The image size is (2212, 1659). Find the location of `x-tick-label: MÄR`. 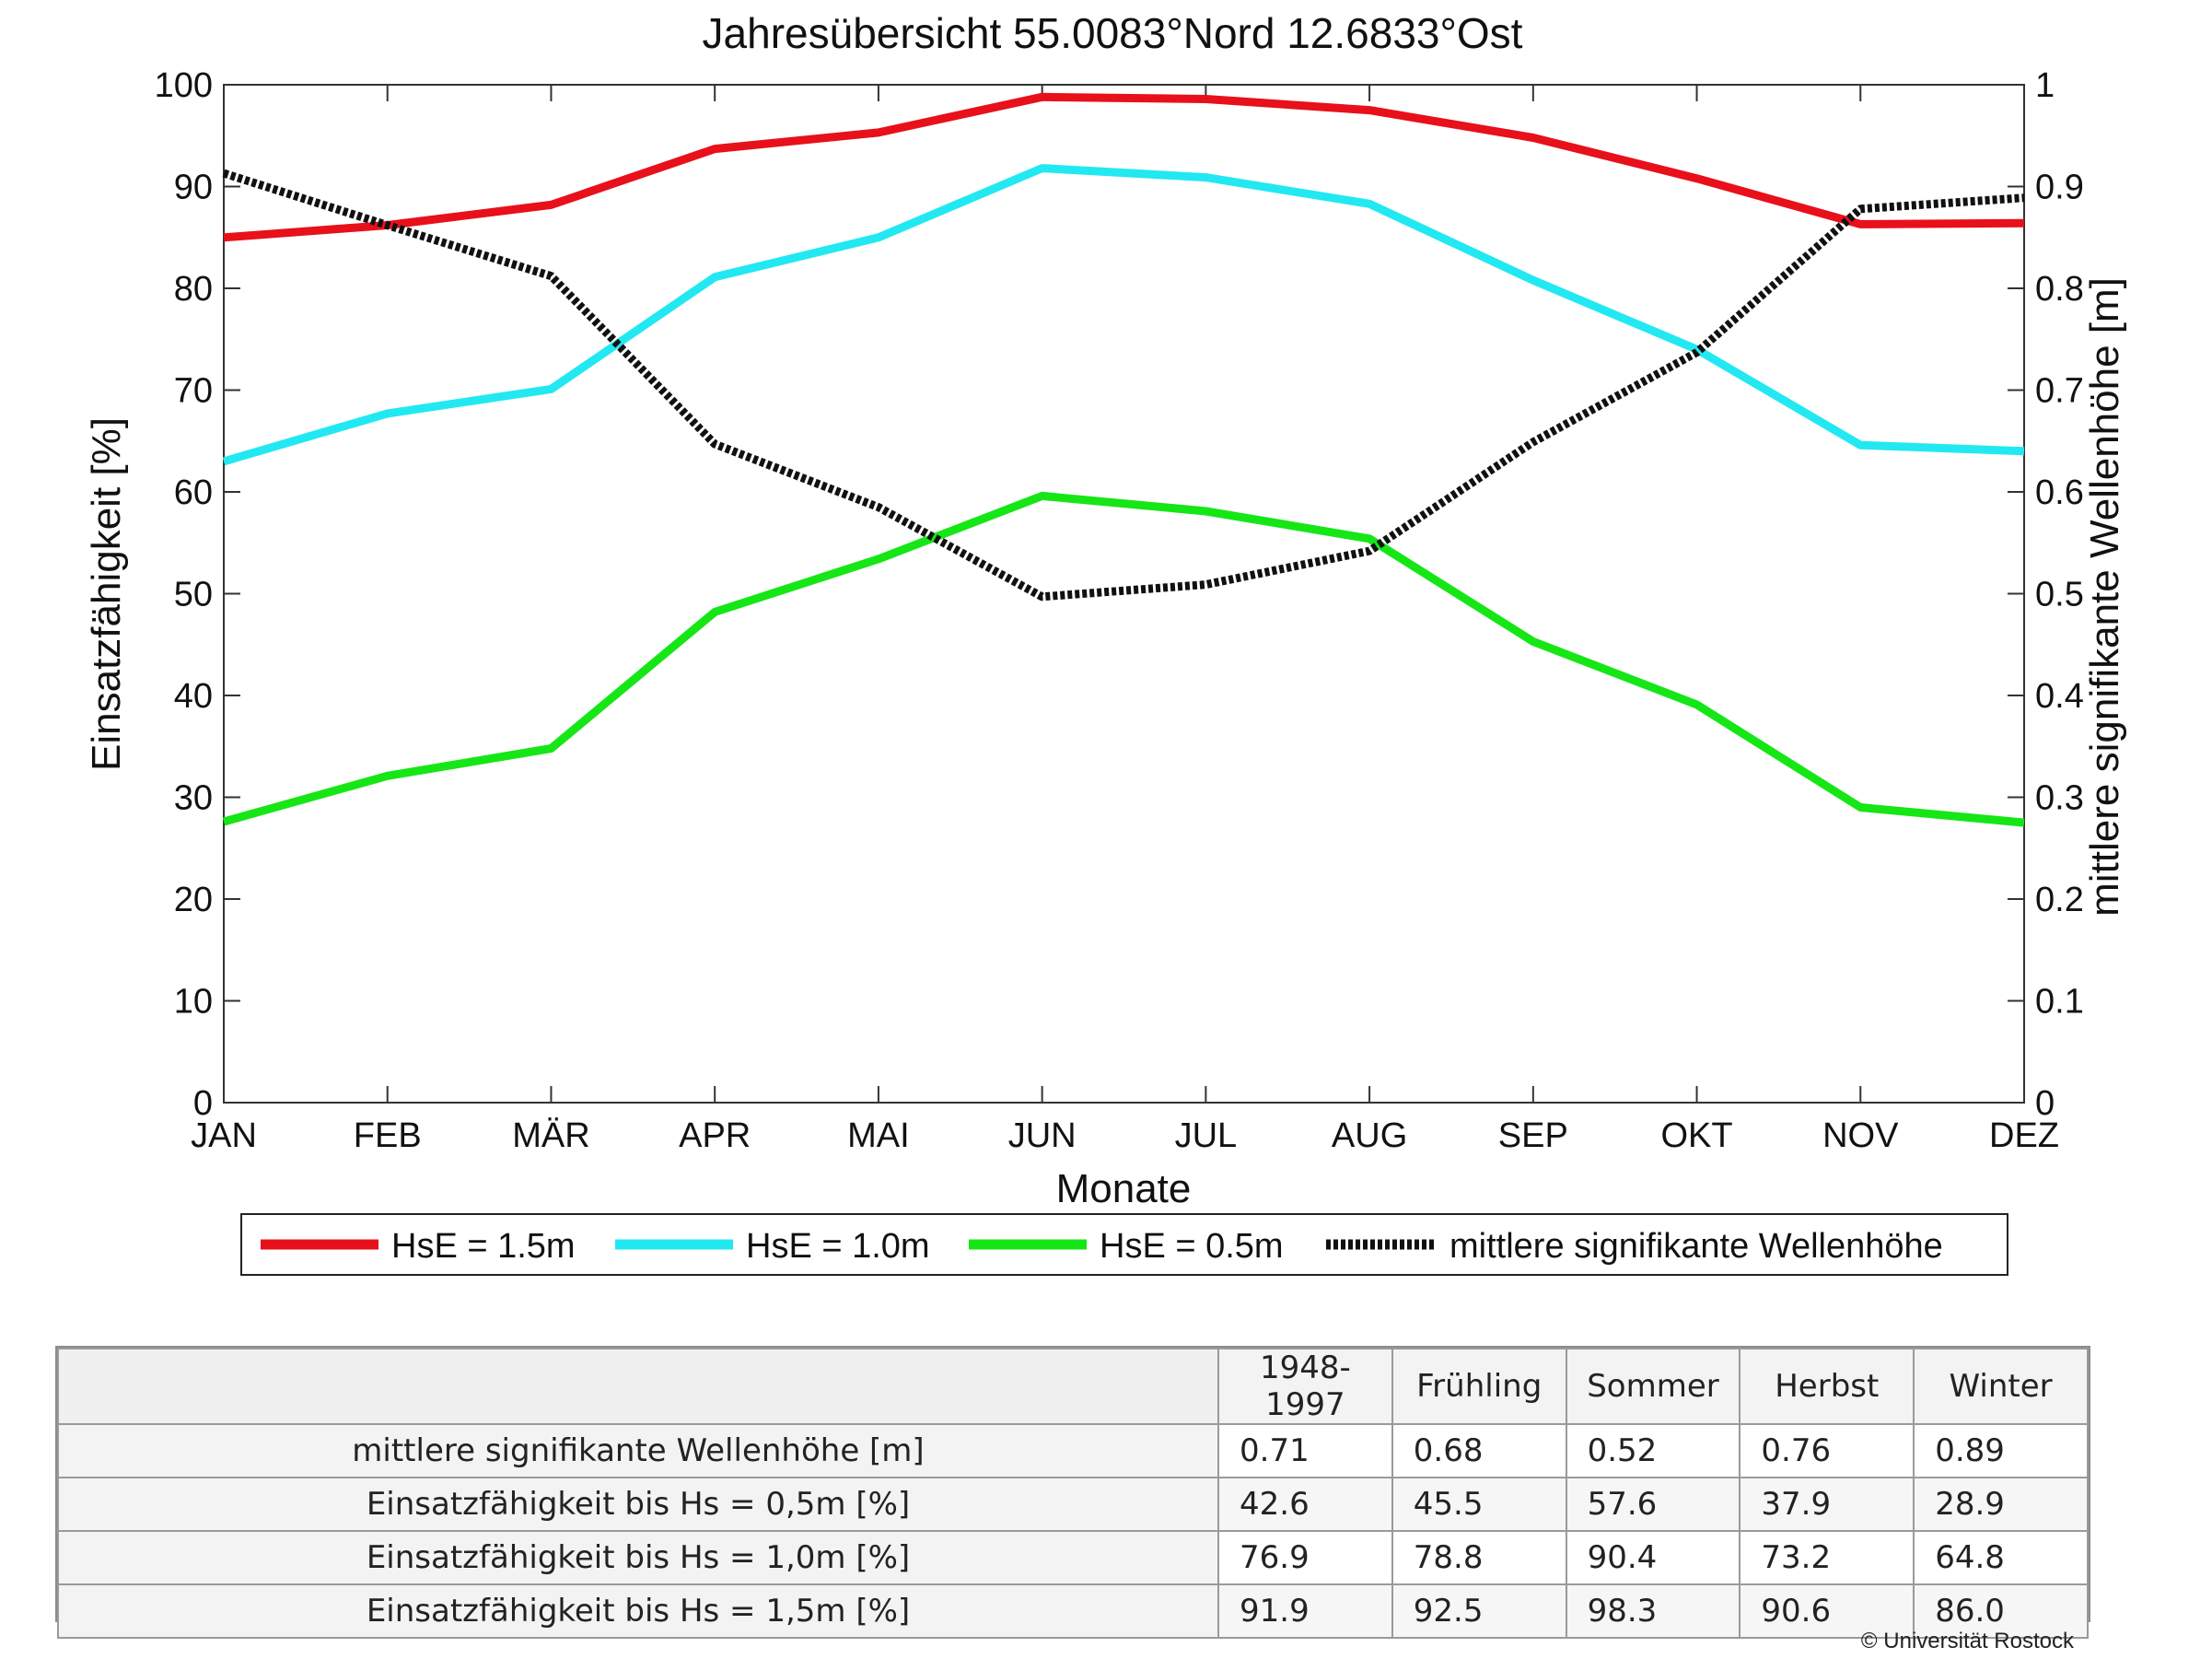

x-tick-label: MÄR is located at coordinates (551, 1135).